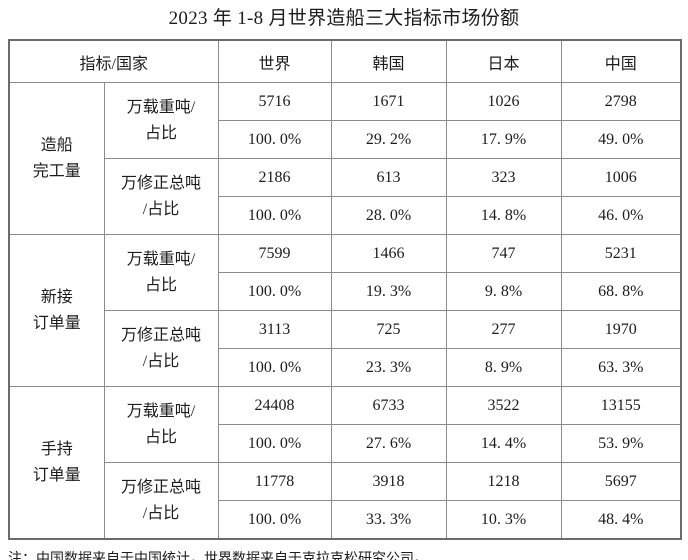 Image resolution: width=688 pixels, height=560 pixels. Describe the element at coordinates (56, 145) in the screenshot. I see `section-label-line: 造船` at that location.